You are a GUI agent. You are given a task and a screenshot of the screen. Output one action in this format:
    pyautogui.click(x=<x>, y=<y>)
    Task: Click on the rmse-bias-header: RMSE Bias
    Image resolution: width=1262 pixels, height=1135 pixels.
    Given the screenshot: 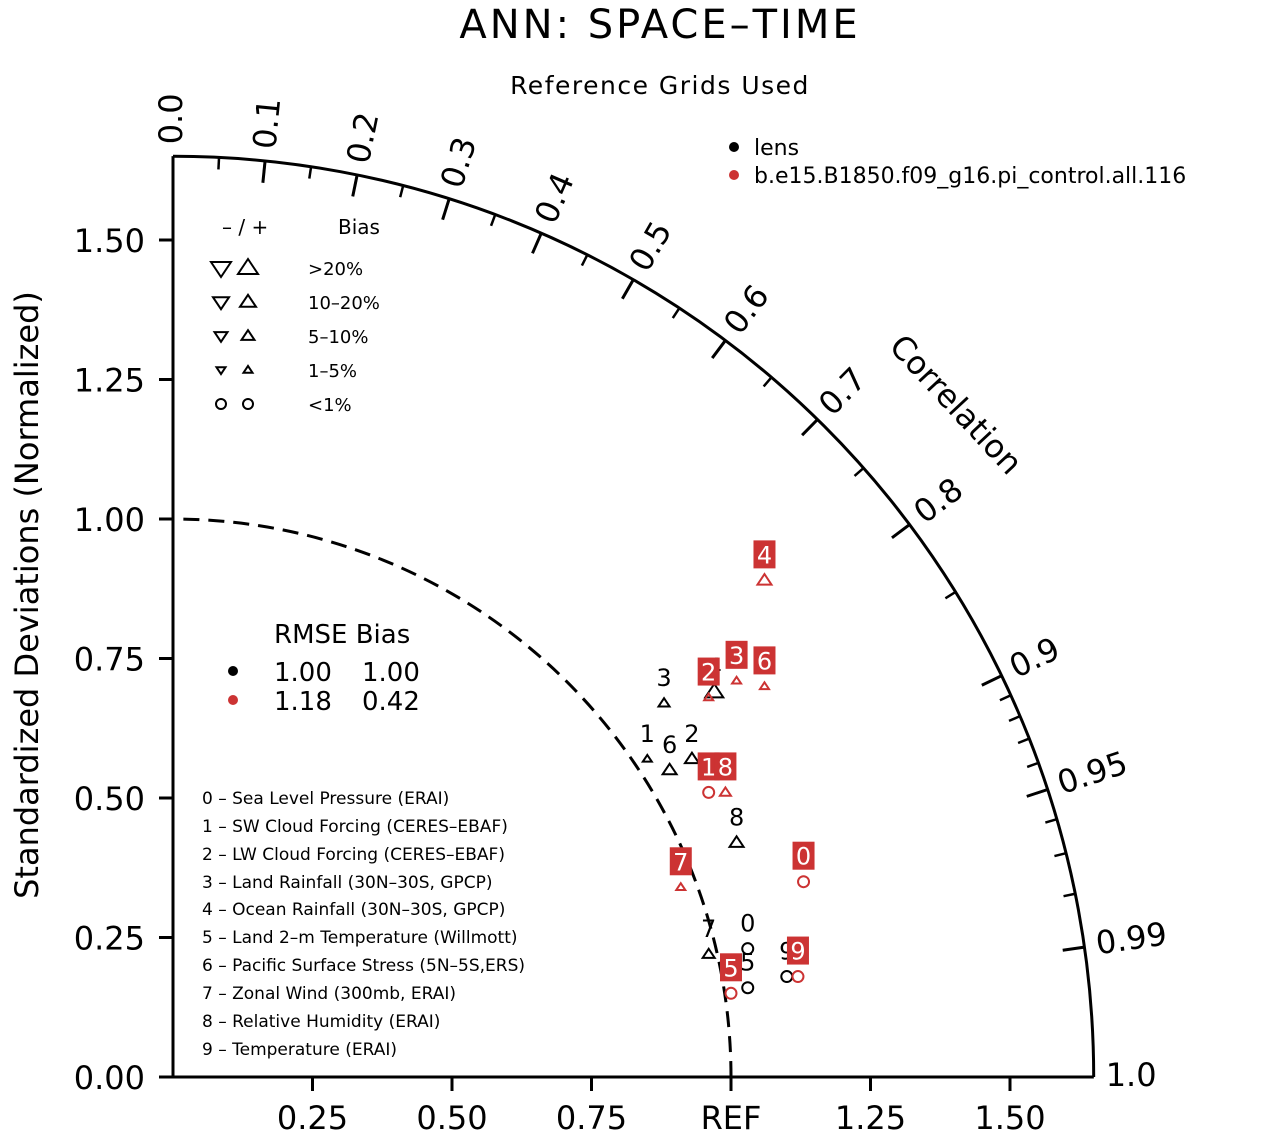 What is the action you would take?
    pyautogui.click(x=342, y=635)
    